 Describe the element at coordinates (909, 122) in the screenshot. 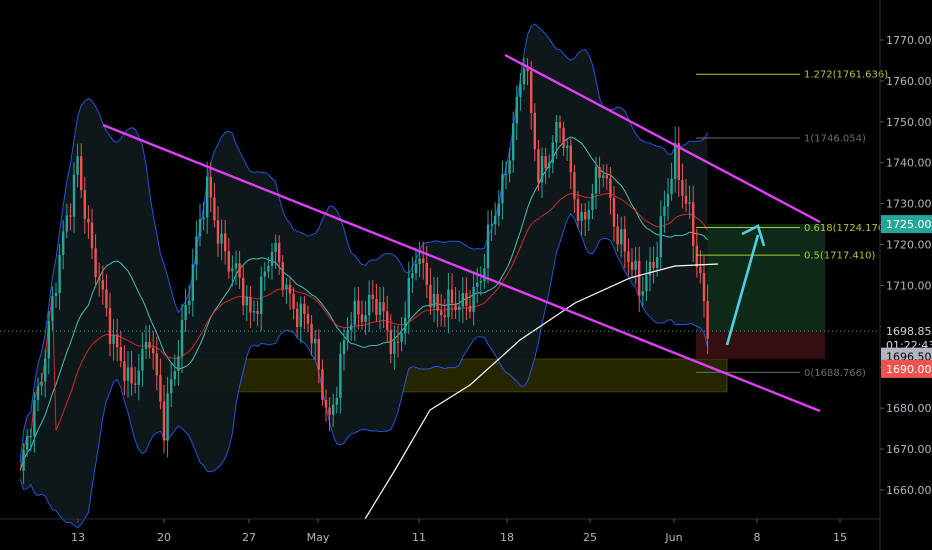

I see `price-tick-label: 1750.000` at that location.